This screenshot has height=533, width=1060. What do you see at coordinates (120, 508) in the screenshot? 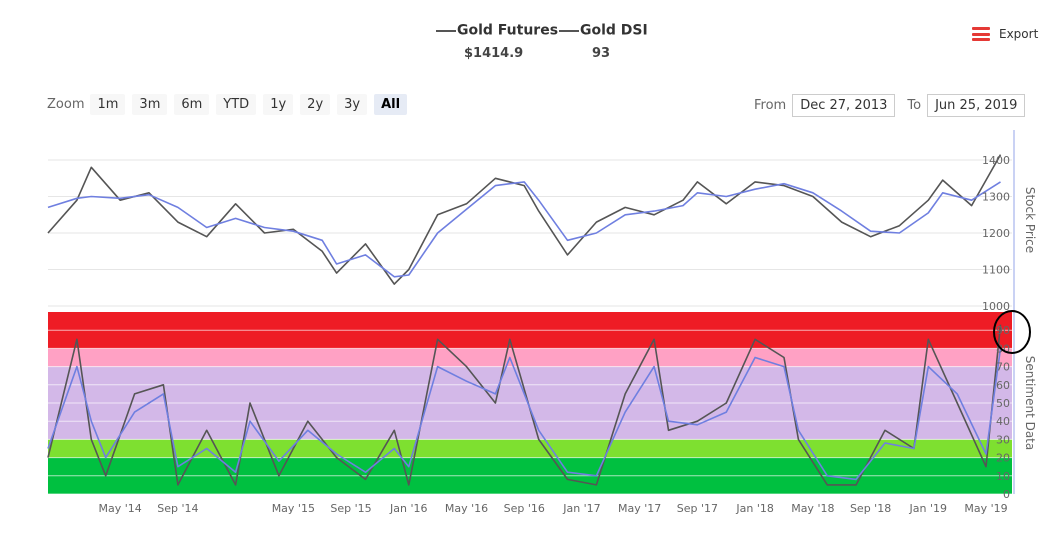
I see `x-tick-label: May '14` at bounding box center [120, 508].